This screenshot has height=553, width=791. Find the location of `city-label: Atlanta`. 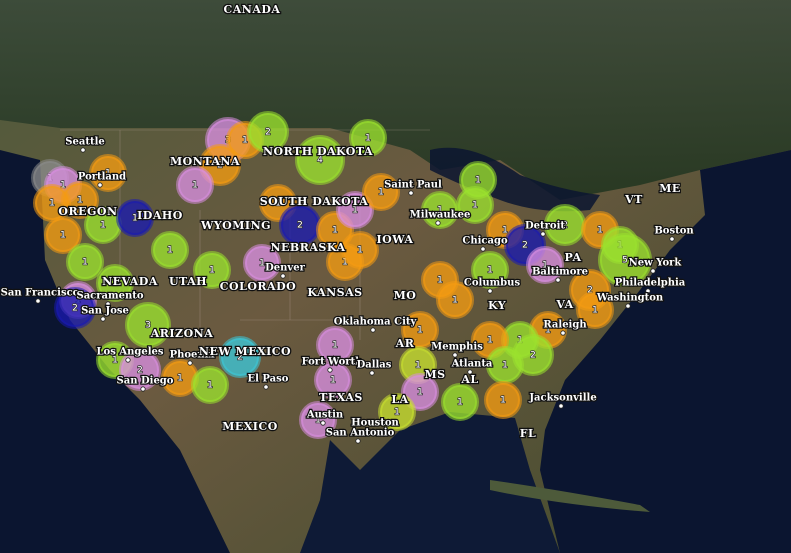

city-label: Atlanta is located at coordinates (472, 364).